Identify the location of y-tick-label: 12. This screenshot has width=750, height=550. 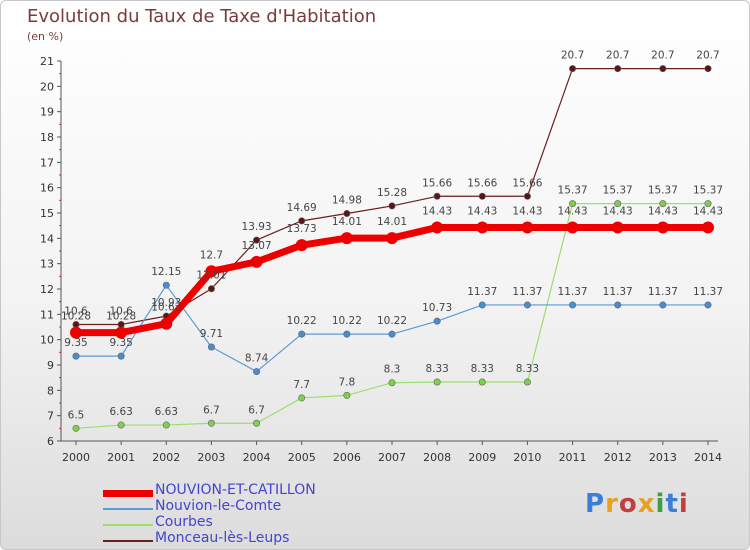
(47, 289).